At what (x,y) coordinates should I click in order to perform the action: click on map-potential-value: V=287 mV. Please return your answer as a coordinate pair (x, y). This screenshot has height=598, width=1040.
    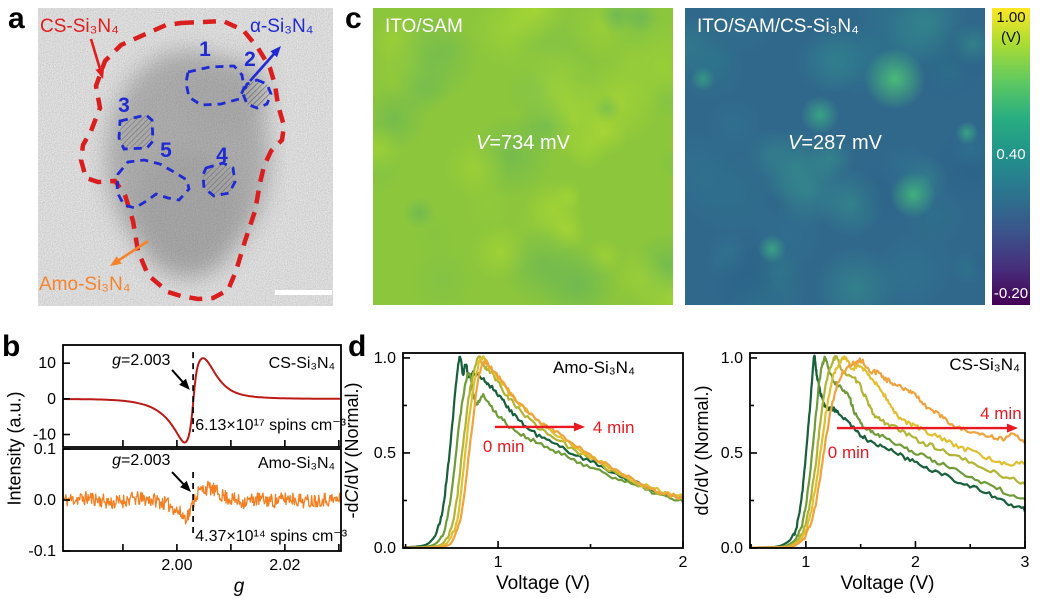
    Looking at the image, I should click on (835, 143).